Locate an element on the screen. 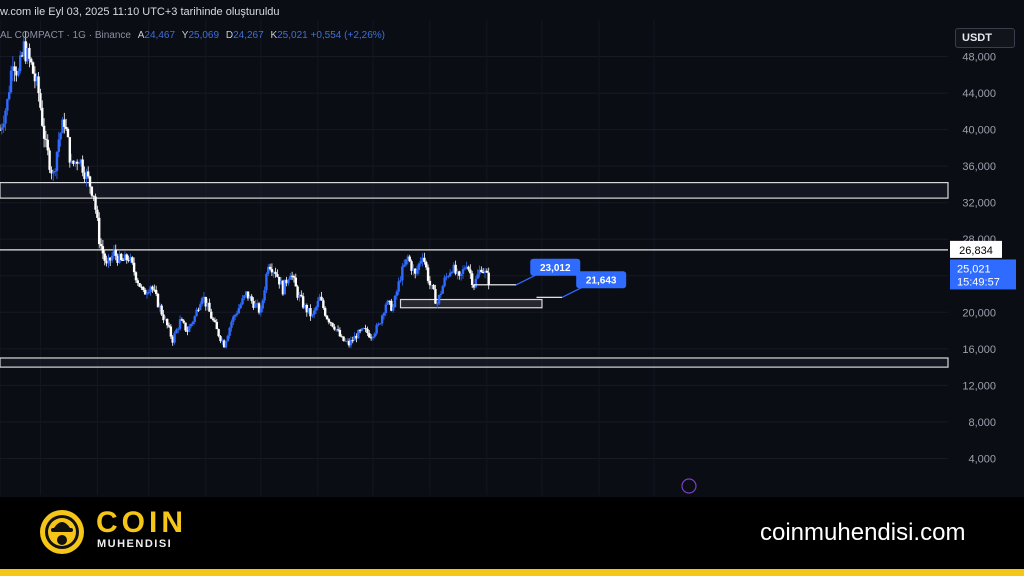 Image resolution: width=1024 pixels, height=576 pixels. annotation-label-1: 21,643 is located at coordinates (601, 280).